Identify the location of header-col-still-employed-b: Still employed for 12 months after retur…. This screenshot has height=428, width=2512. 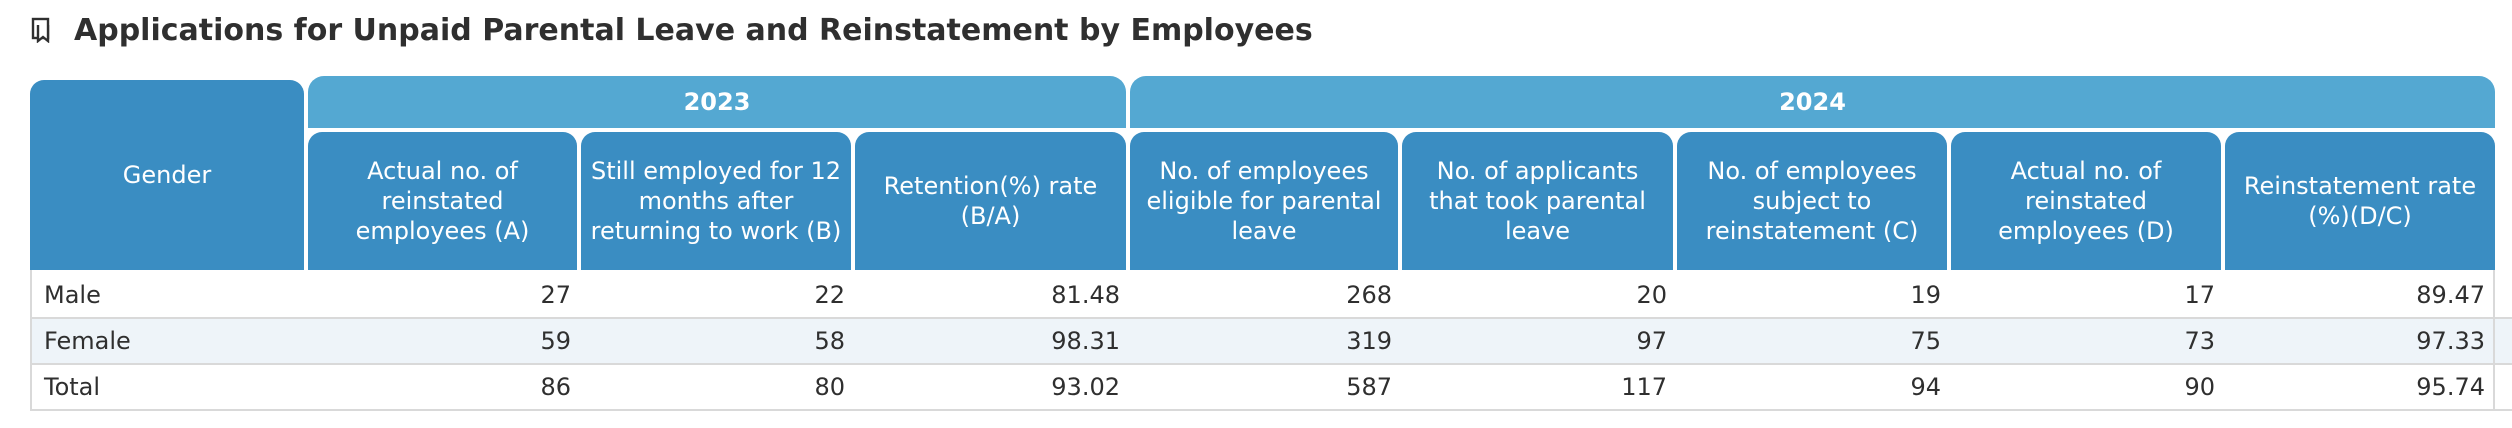
(716, 201).